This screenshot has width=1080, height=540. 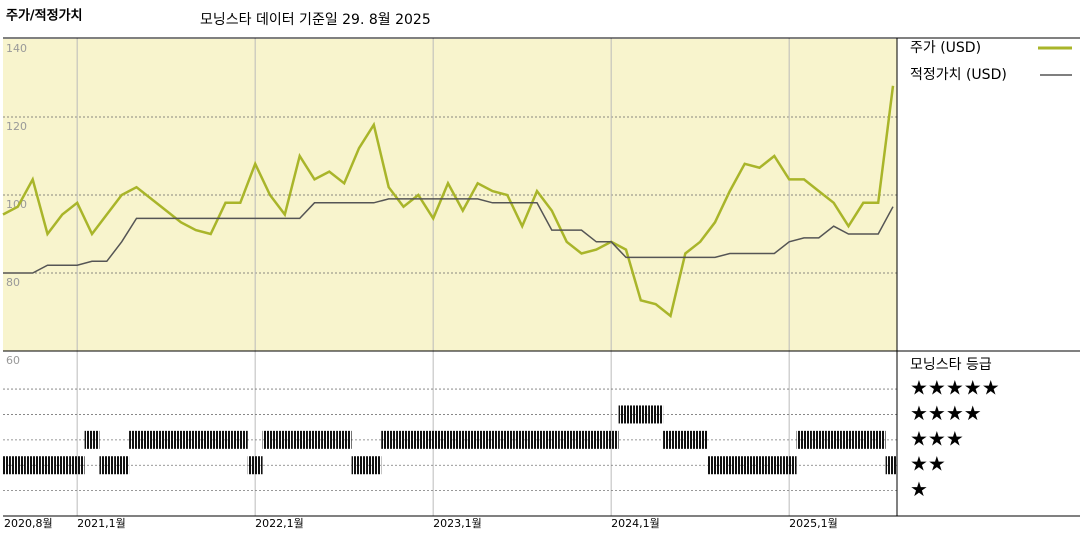 I want to click on legend-label: 주가 (USD), so click(x=945, y=48).